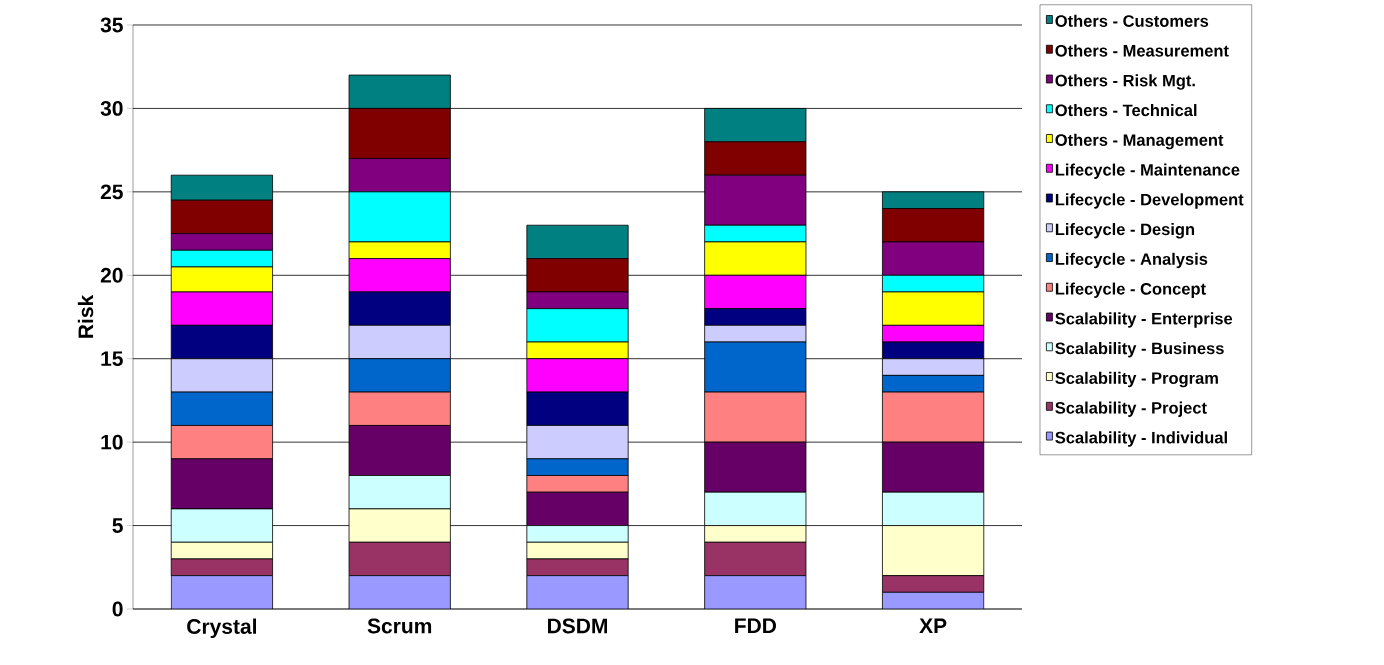  I want to click on legend-label: Others - Technical, so click(1126, 110).